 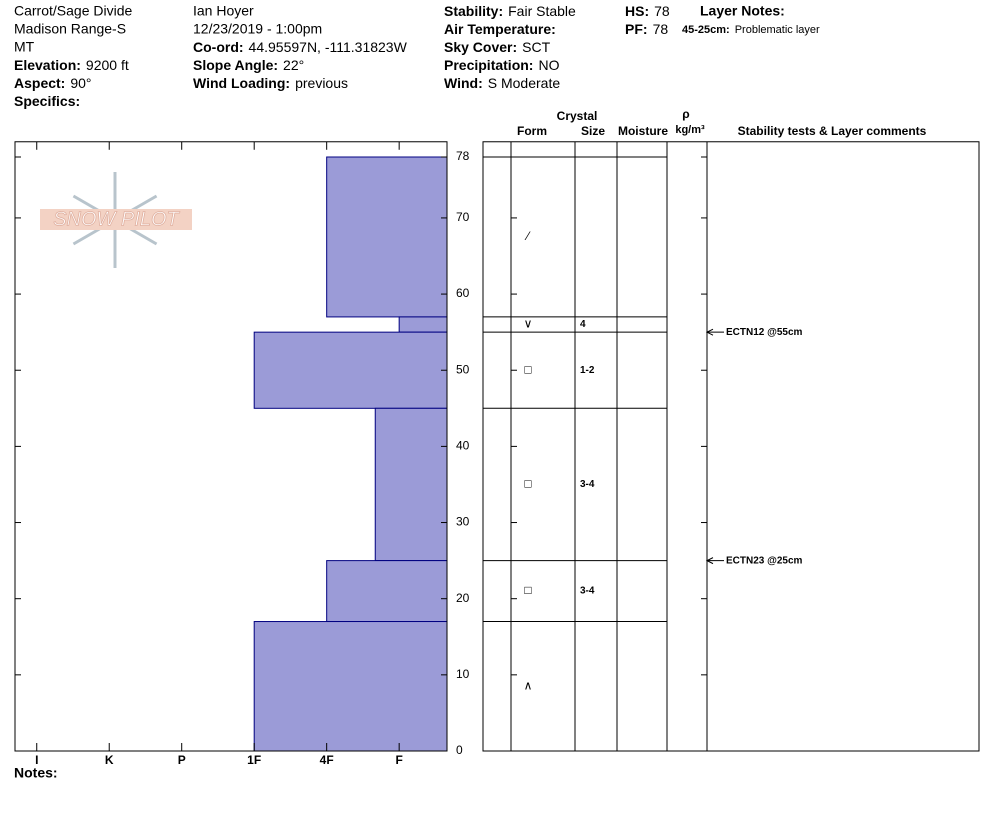 I want to click on col-header: Stability tests & Layer comments, so click(x=832, y=131).